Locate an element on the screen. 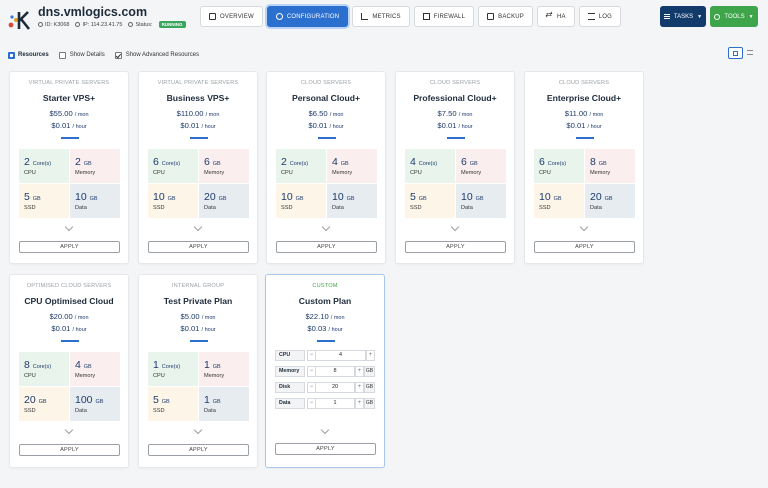  id-icon is located at coordinates (40, 24).